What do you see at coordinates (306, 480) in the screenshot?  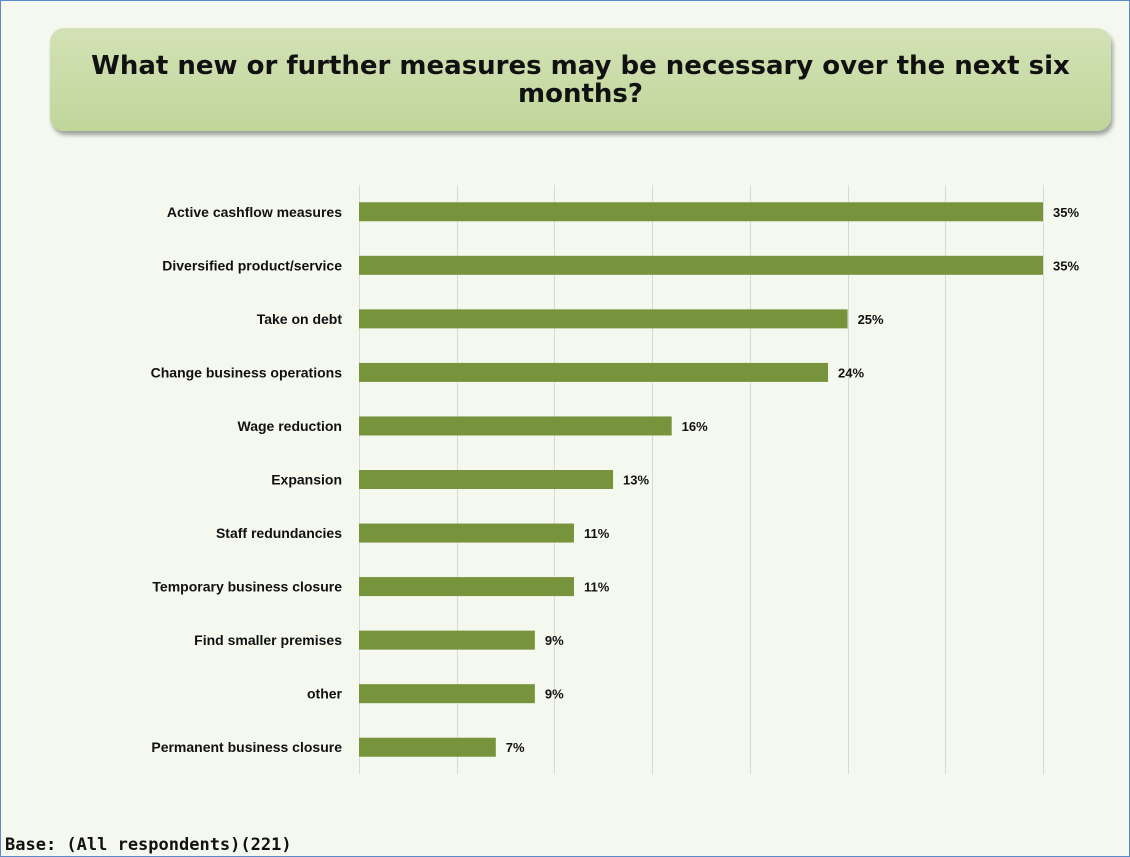 I see `category-label: Expansion` at bounding box center [306, 480].